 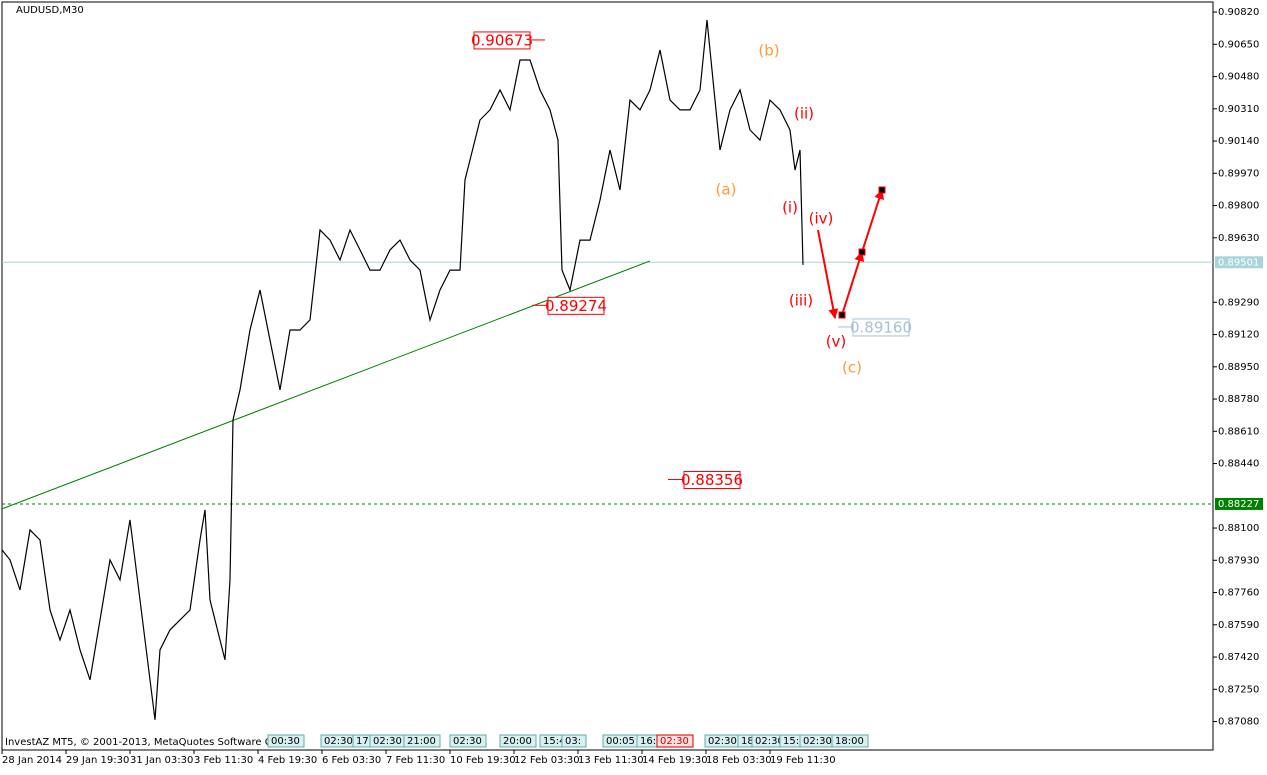 What do you see at coordinates (1238, 528) in the screenshot?
I see `y-tick-label: 0.88100` at bounding box center [1238, 528].